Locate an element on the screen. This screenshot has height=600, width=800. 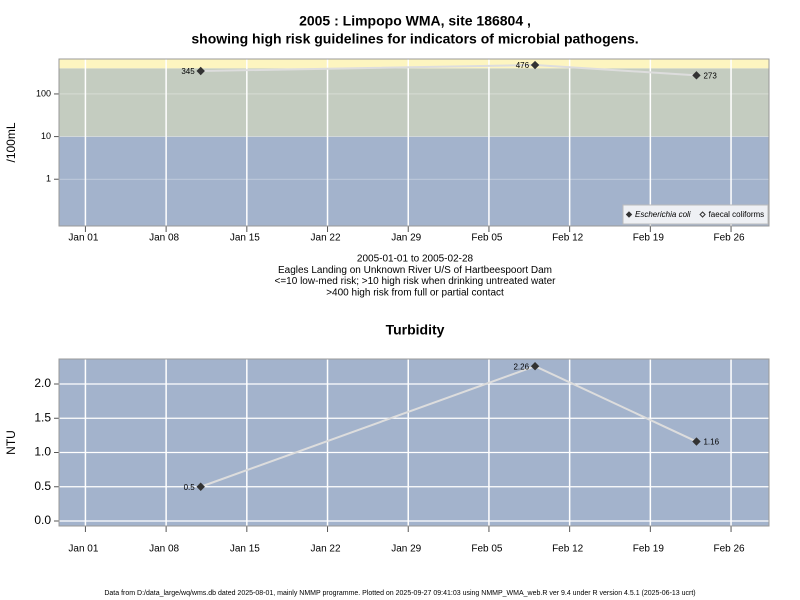
y-axis-label: NTU is located at coordinates (11, 442).